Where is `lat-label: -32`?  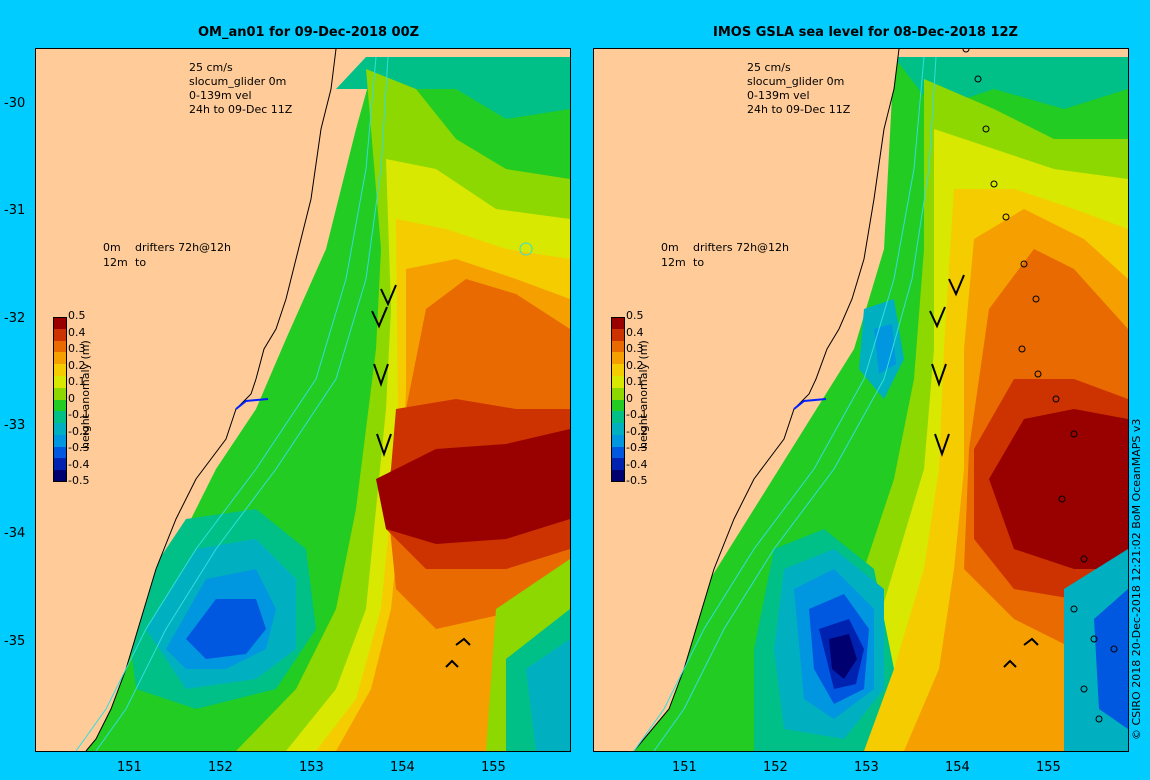 lat-label: -32 is located at coordinates (15, 318).